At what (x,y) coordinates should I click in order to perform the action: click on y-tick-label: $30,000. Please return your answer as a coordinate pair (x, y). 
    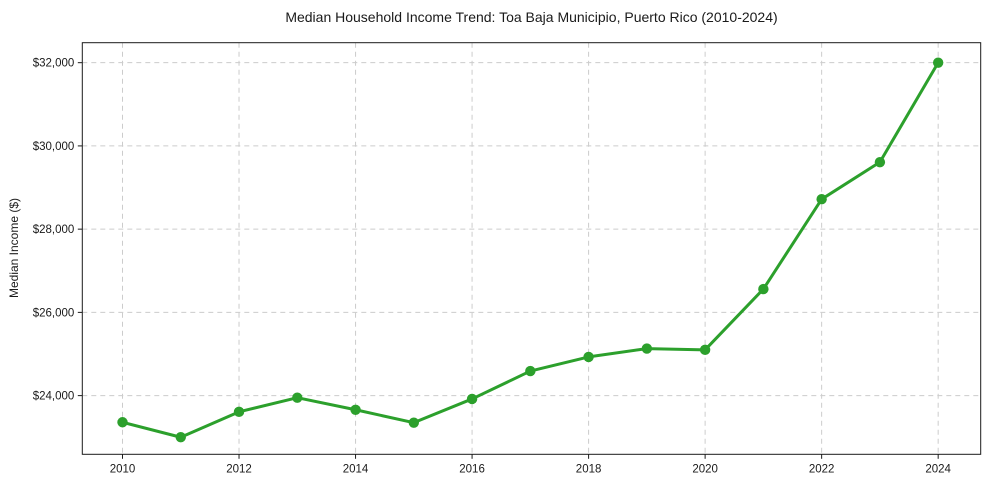
    Looking at the image, I should click on (54, 147).